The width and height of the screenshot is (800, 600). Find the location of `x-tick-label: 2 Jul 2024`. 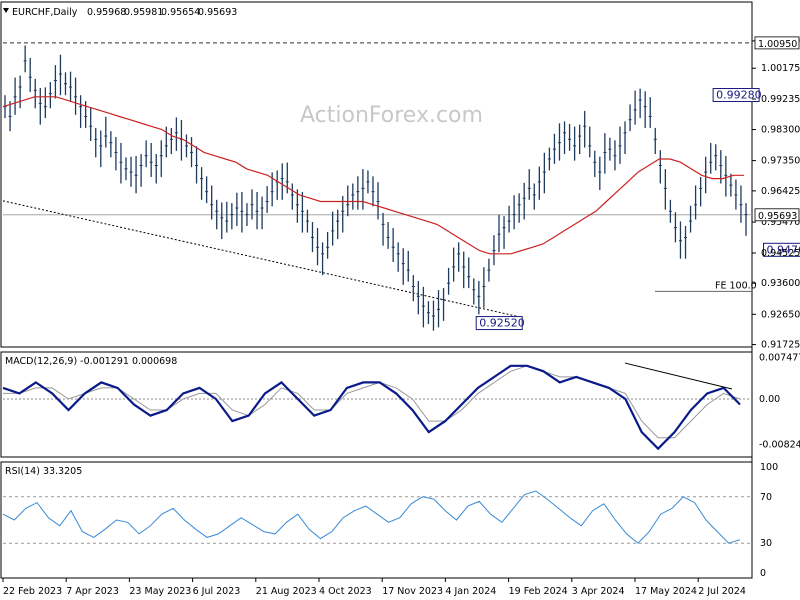

x-tick-label: 2 Jul 2024 is located at coordinates (722, 591).